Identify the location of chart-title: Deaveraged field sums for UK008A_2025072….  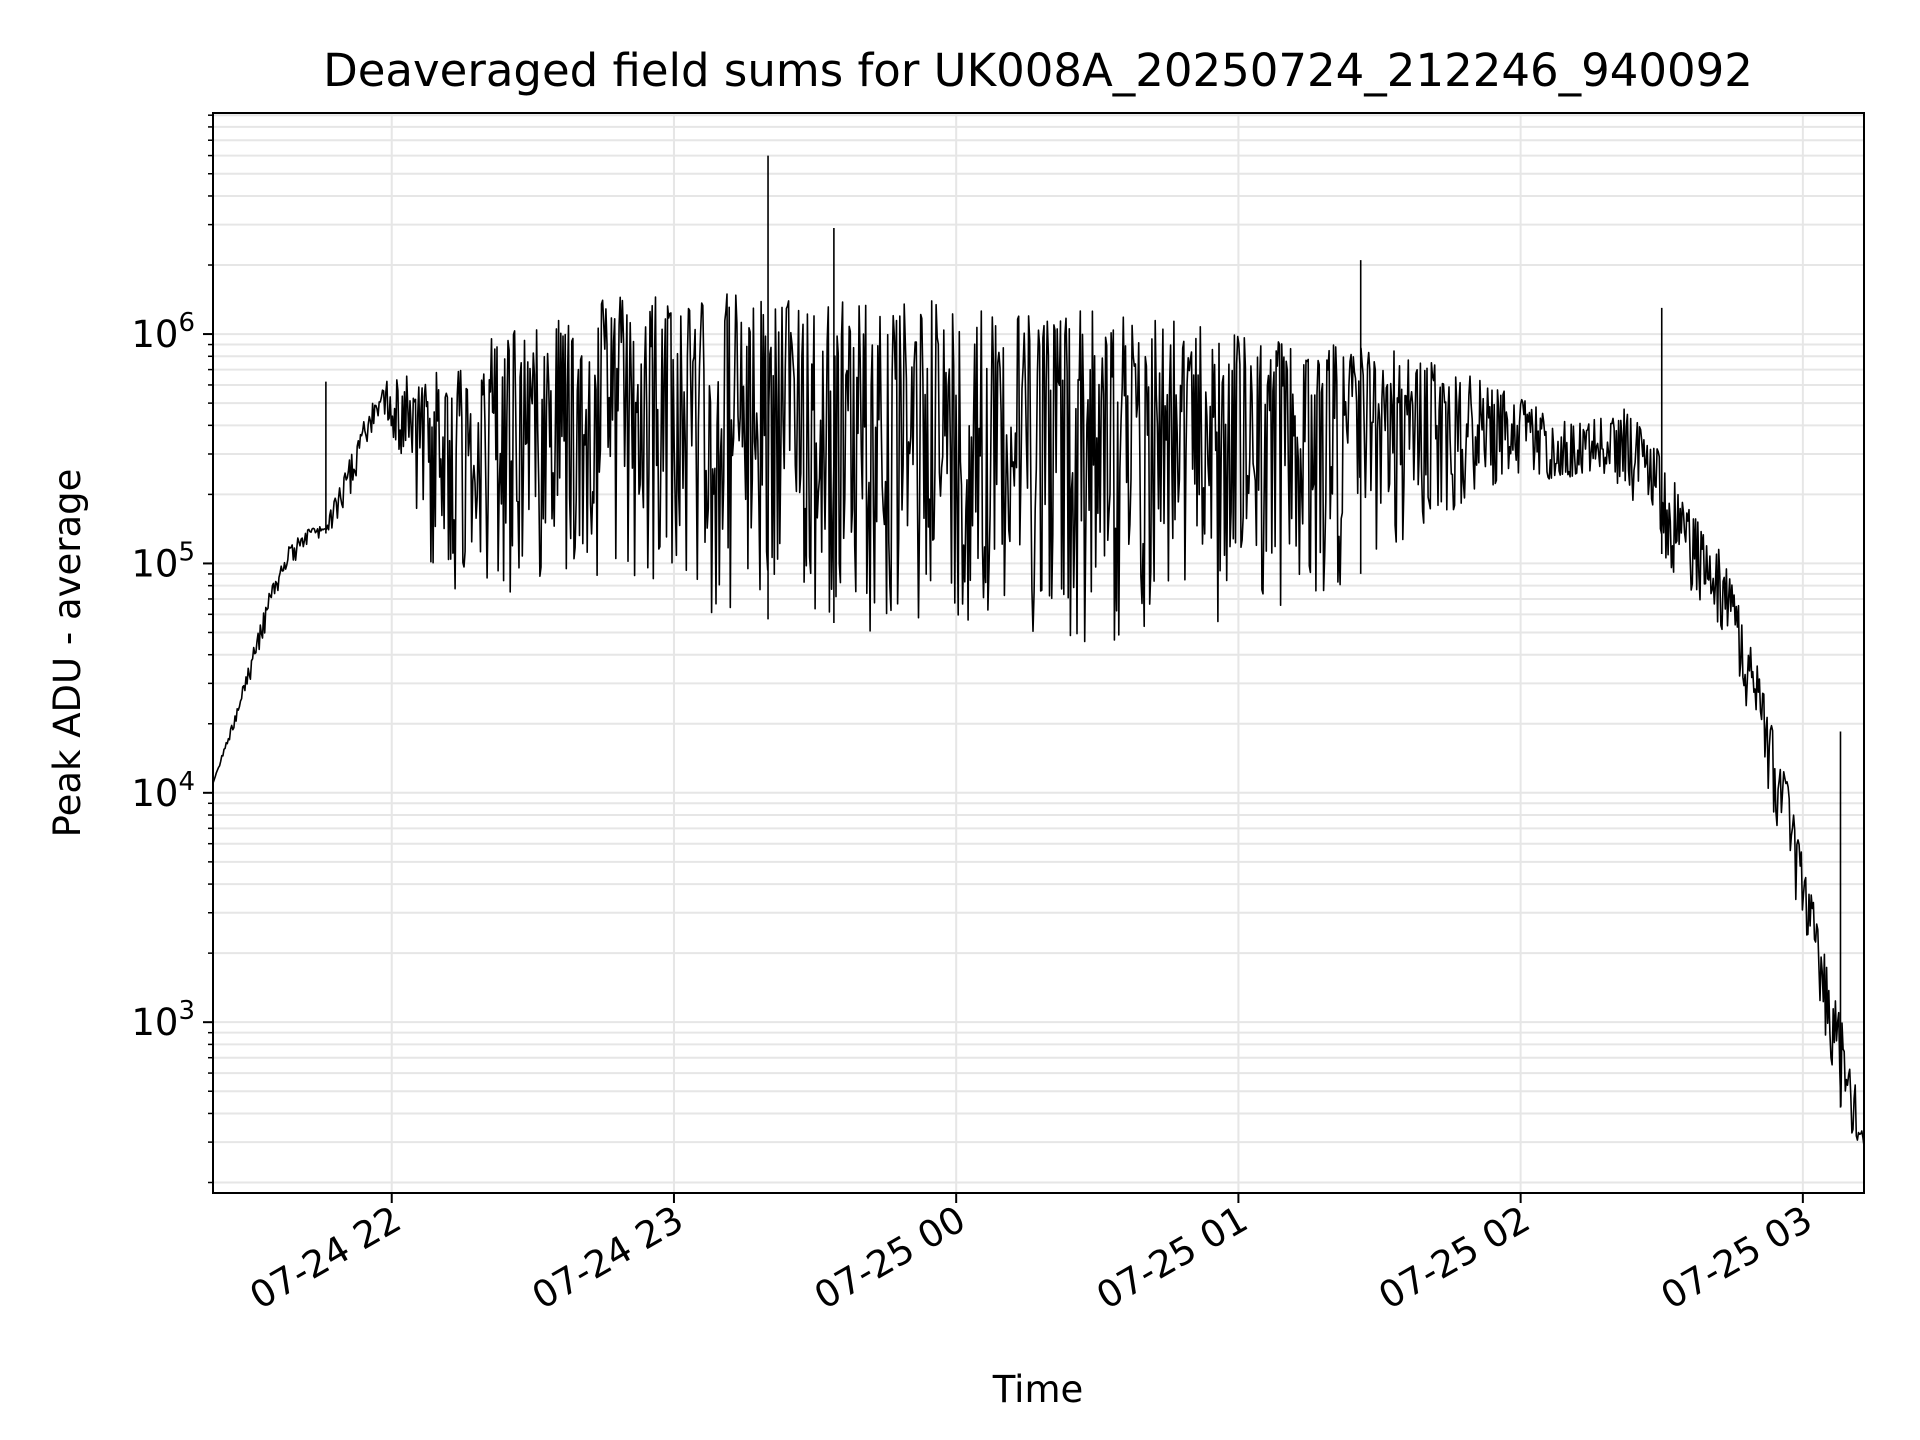
(1038, 70).